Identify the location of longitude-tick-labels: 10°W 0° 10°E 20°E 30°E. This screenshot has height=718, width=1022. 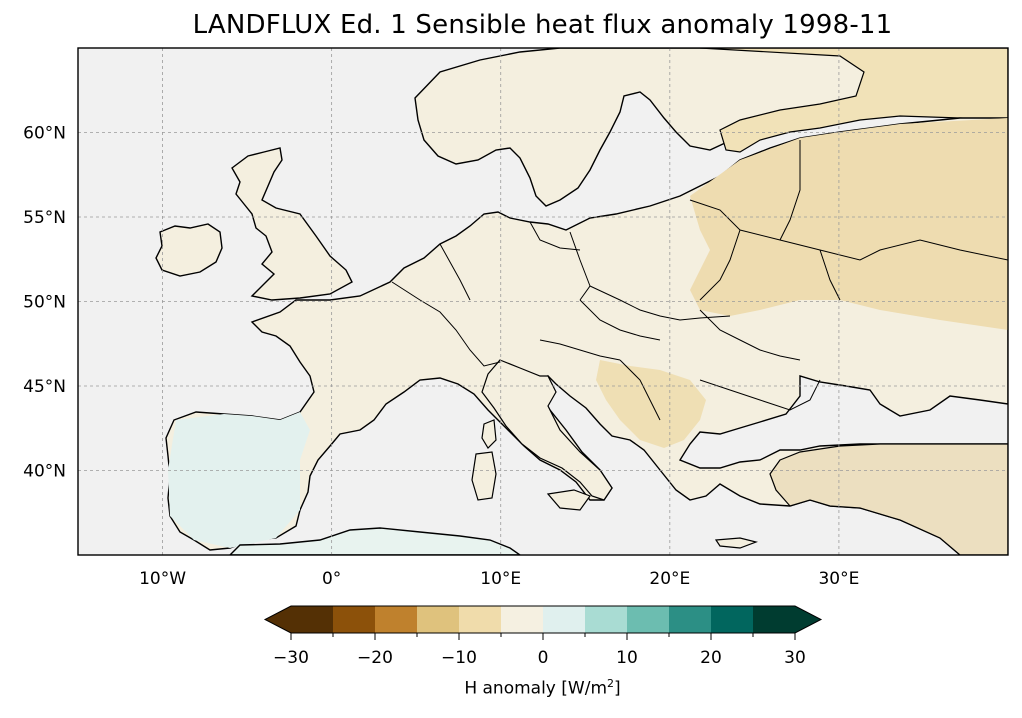
(499, 579).